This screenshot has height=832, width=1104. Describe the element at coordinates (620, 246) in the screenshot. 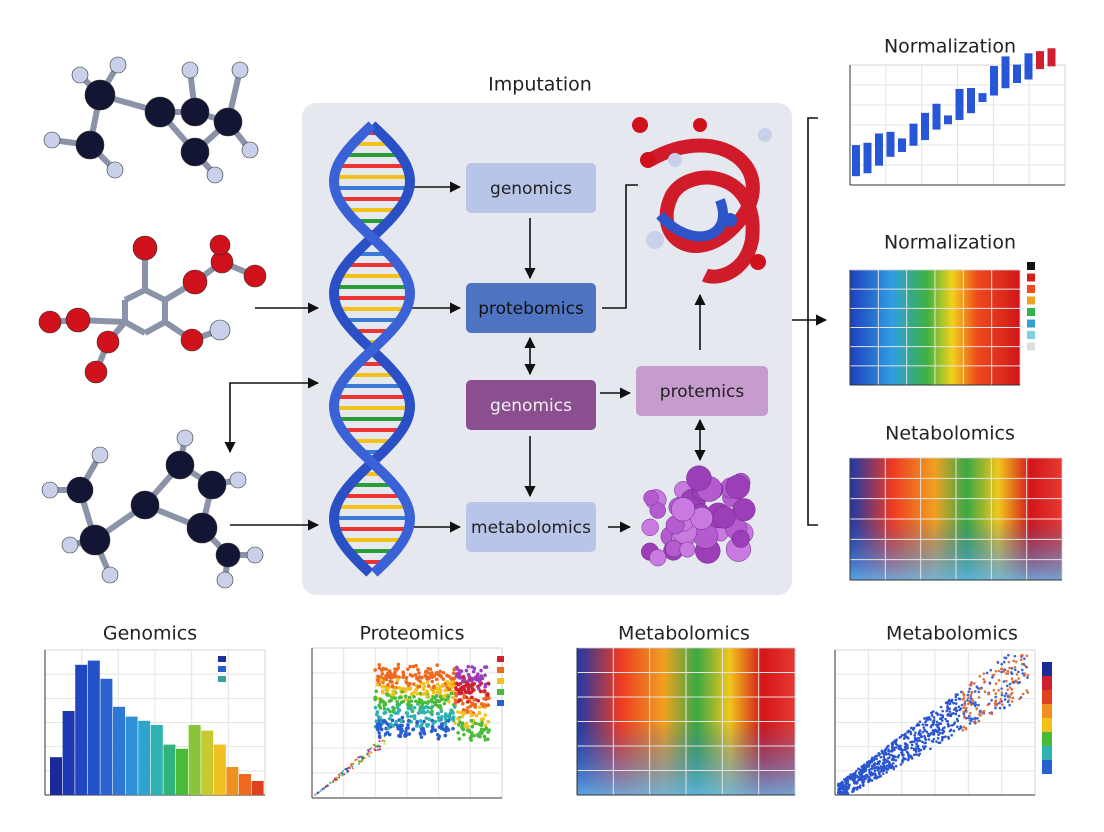

I see `arrow` at that location.